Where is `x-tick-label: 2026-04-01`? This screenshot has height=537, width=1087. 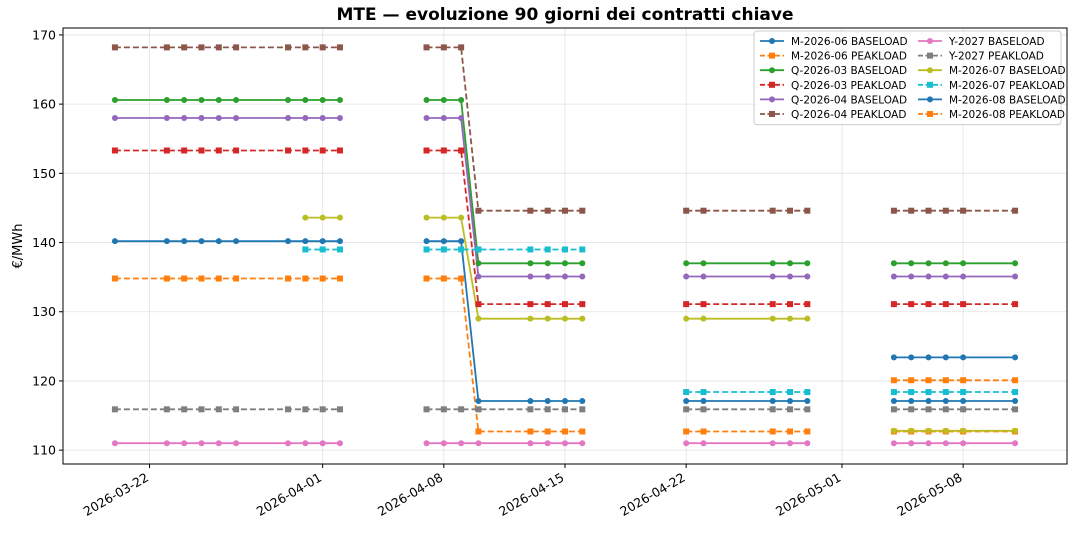 x-tick-label: 2026-04-01 is located at coordinates (289, 494).